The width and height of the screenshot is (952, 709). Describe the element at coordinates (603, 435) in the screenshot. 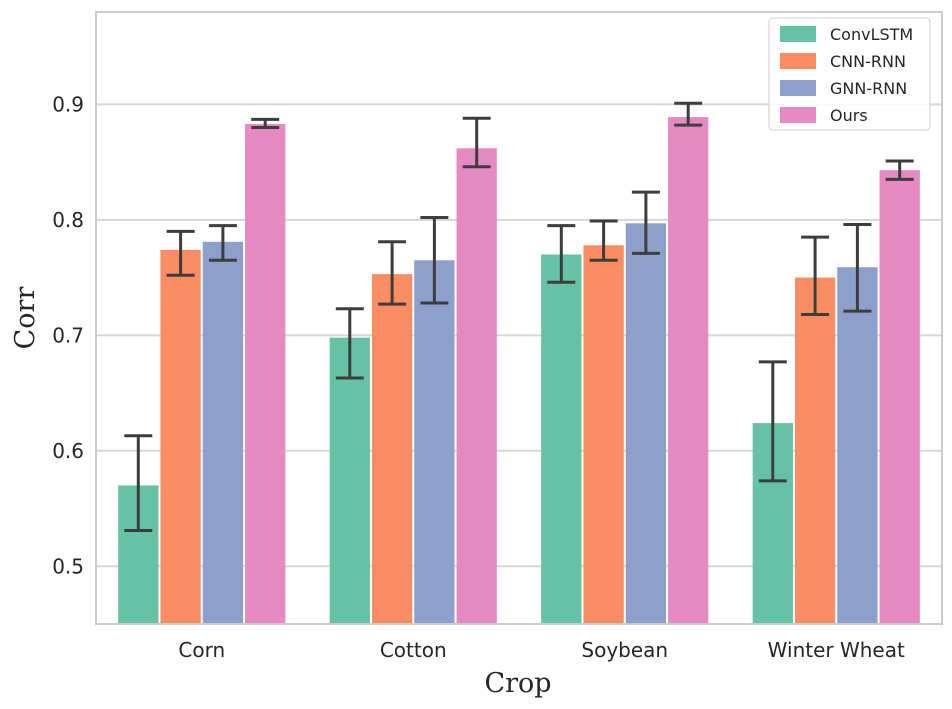

I see `bar-soybean-cnn-rnn` at that location.